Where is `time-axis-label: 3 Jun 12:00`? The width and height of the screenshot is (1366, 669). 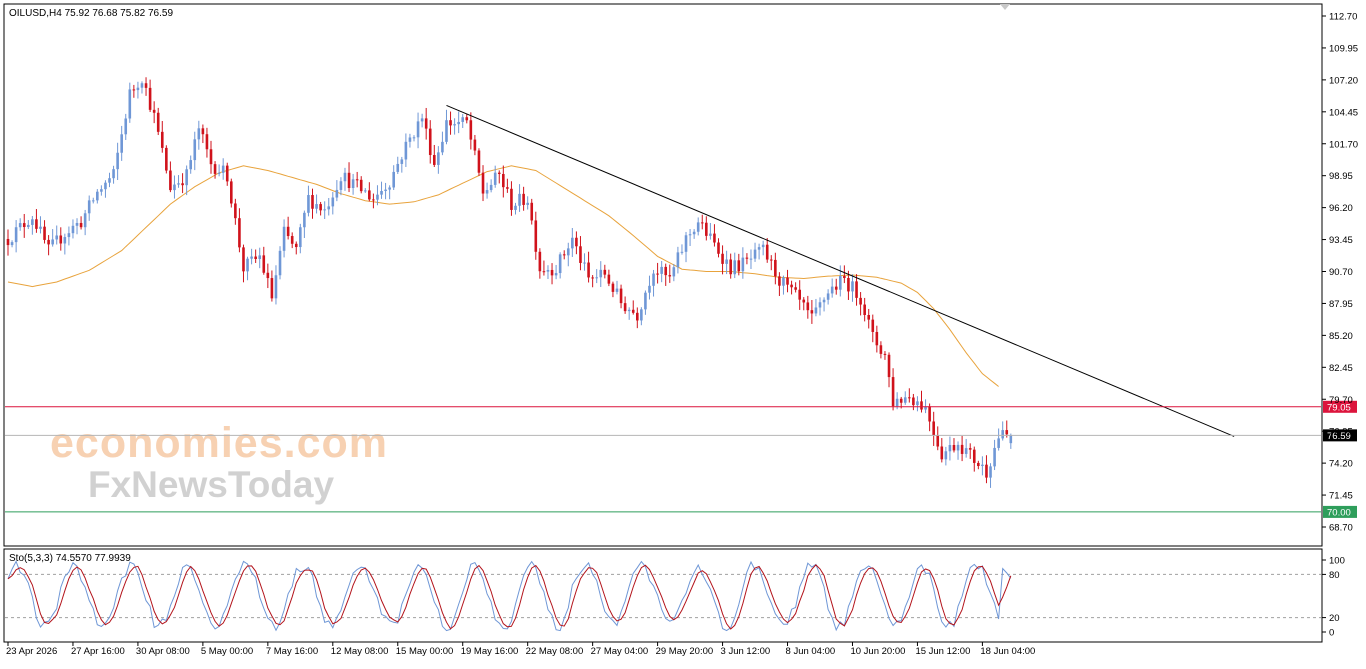
time-axis-label: 3 Jun 12:00 is located at coordinates (746, 651).